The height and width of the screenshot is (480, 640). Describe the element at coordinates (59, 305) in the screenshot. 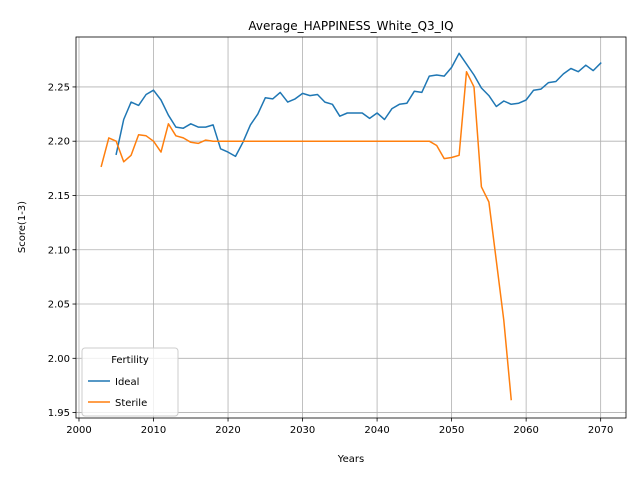

I see `y-tick-label: 2.05` at that location.